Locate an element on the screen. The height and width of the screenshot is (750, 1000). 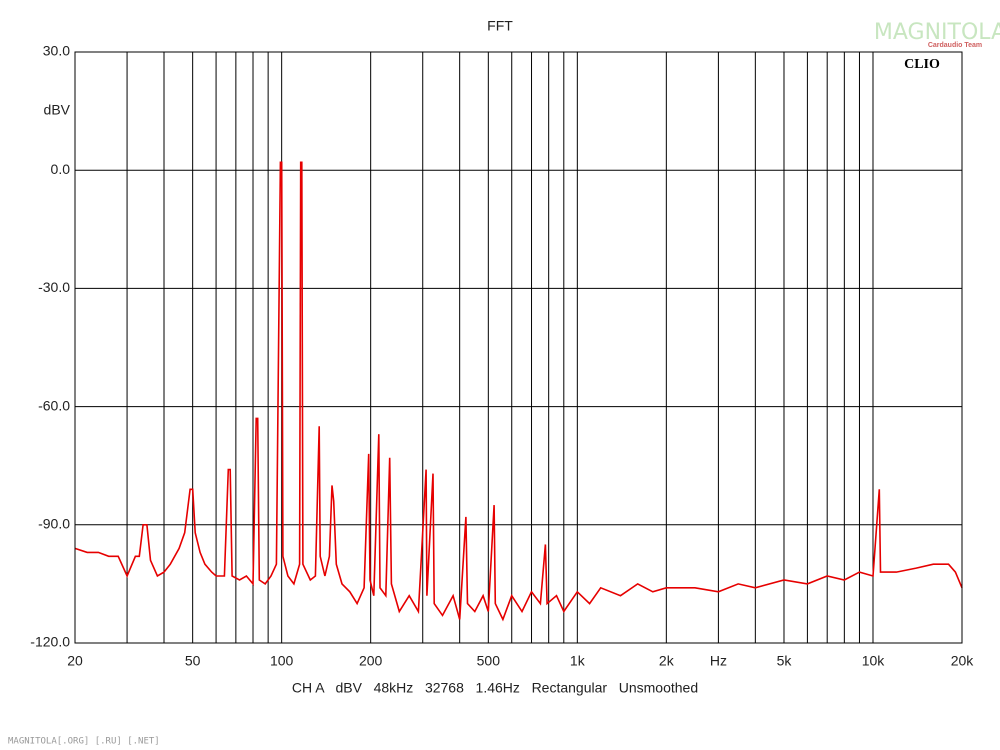
x-tick-label: 5k is located at coordinates (785, 661).